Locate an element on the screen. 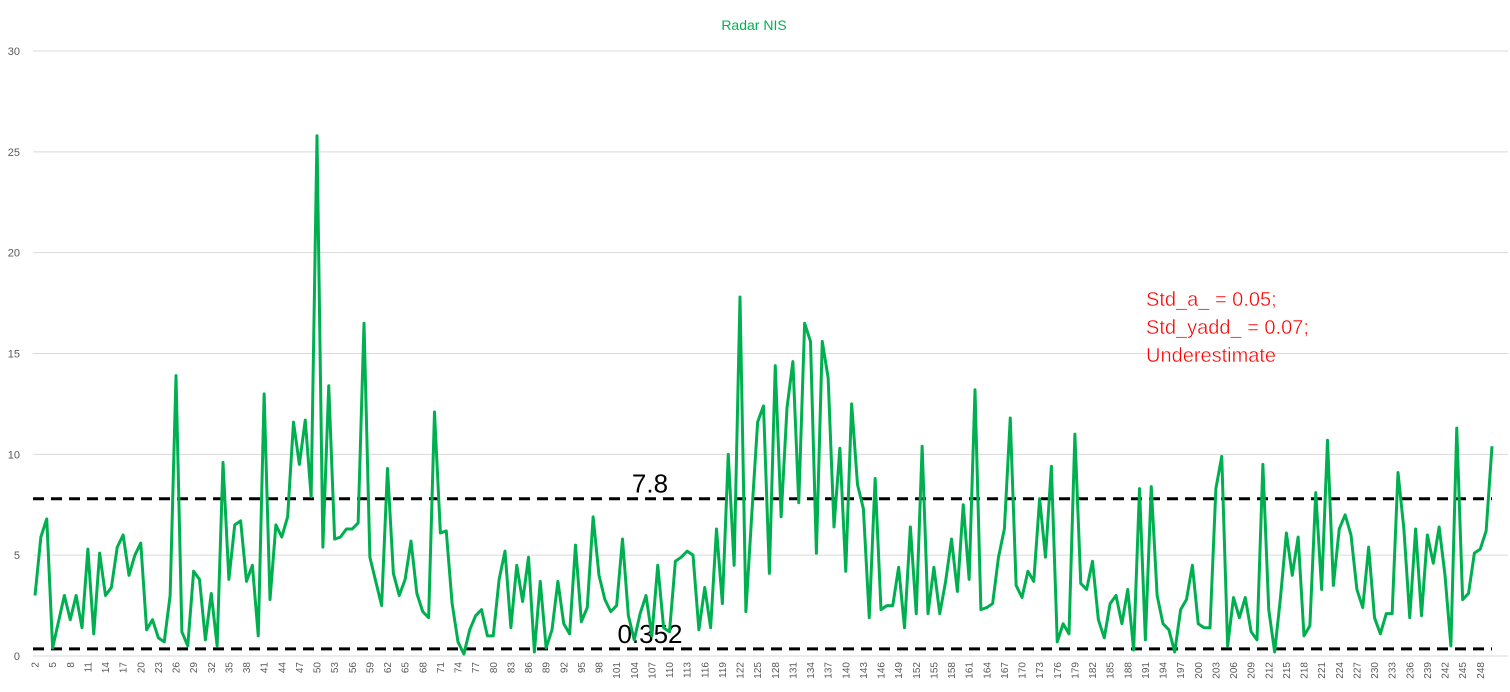 The height and width of the screenshot is (692, 1510). x-tick-label: 98 is located at coordinates (600, 668).